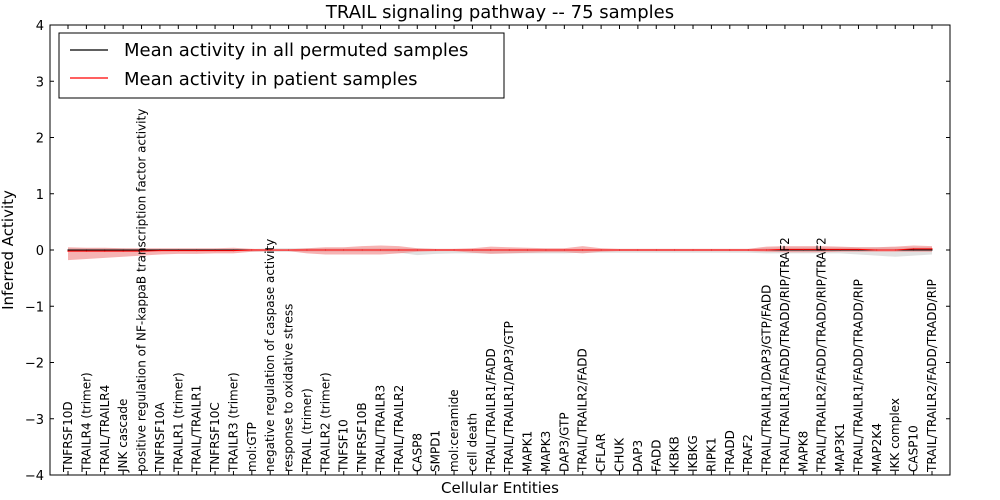 The width and height of the screenshot is (1000, 500). I want to click on x-tick-label: TRAIL/TRAILR2/FADD, so click(583, 410).